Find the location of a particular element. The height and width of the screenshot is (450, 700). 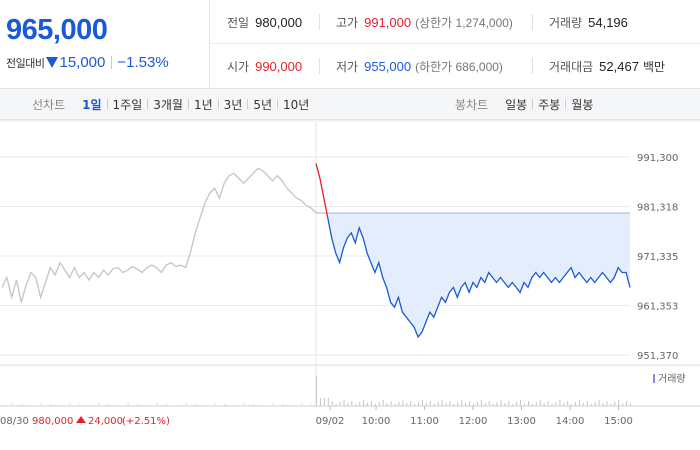

candle-weekly: 주봉 is located at coordinates (549, 104).